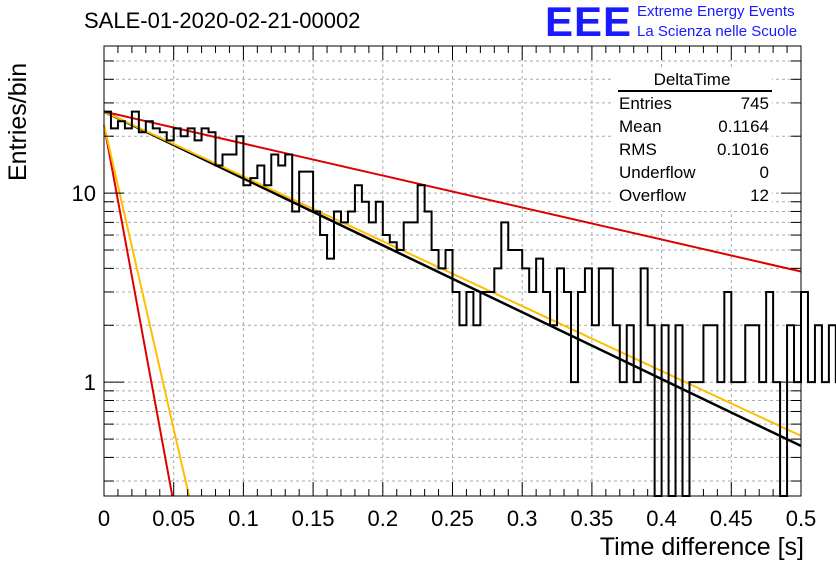 The width and height of the screenshot is (836, 572). I want to click on stats-label: RMS, so click(638, 149).